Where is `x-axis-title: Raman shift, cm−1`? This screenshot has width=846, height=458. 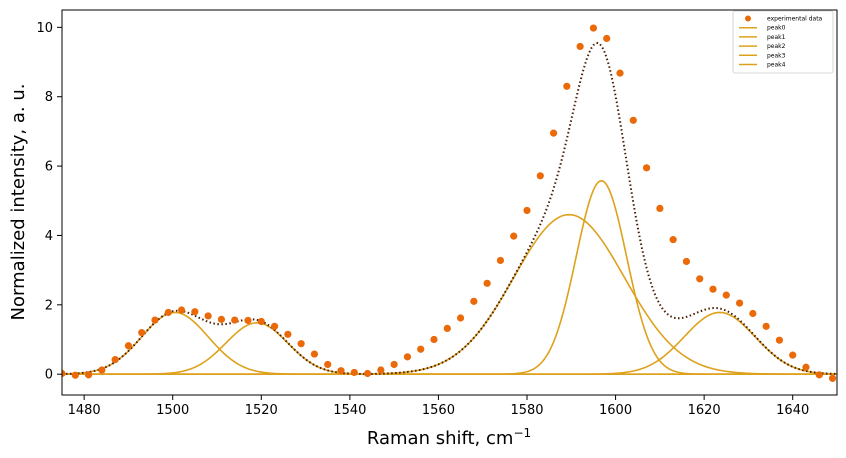
x-axis-title: Raman shift, cm−1 is located at coordinates (449, 437).